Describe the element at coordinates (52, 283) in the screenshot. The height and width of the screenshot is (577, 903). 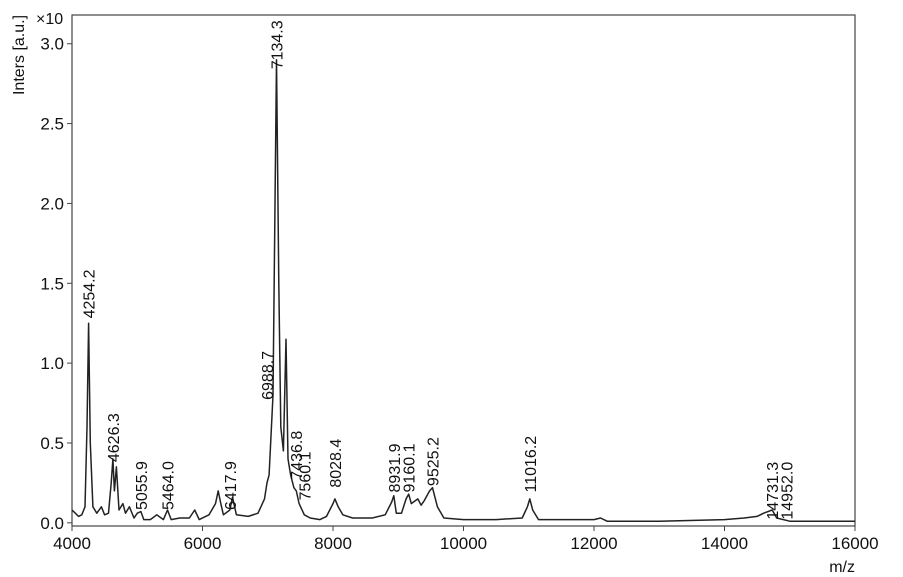
I see `y-tick-label: 1.5` at that location.